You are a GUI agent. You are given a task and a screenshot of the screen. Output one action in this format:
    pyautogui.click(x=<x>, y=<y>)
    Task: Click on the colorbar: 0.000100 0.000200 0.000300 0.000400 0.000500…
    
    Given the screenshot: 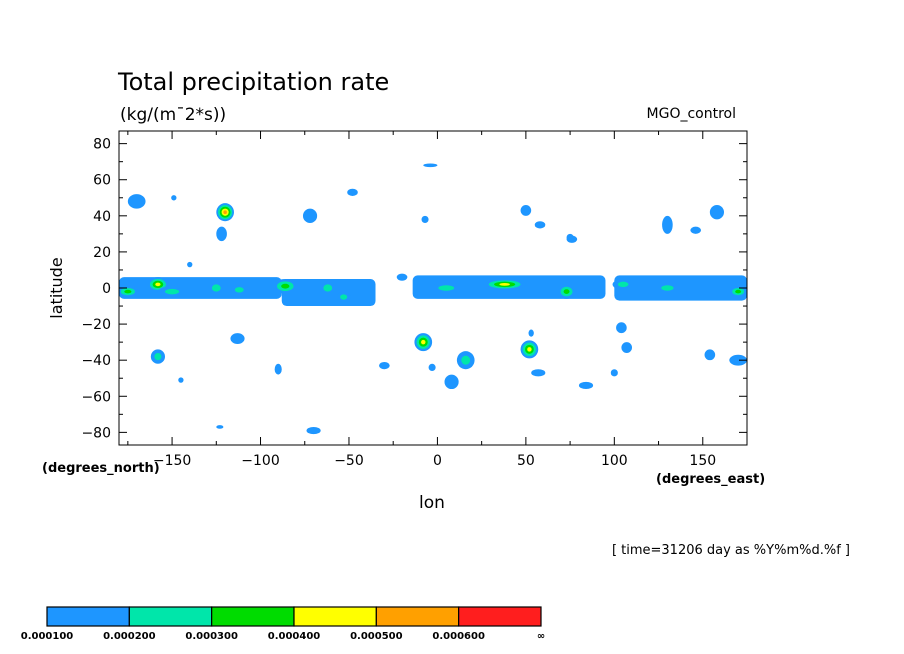 What is the action you would take?
    pyautogui.click(x=283, y=624)
    